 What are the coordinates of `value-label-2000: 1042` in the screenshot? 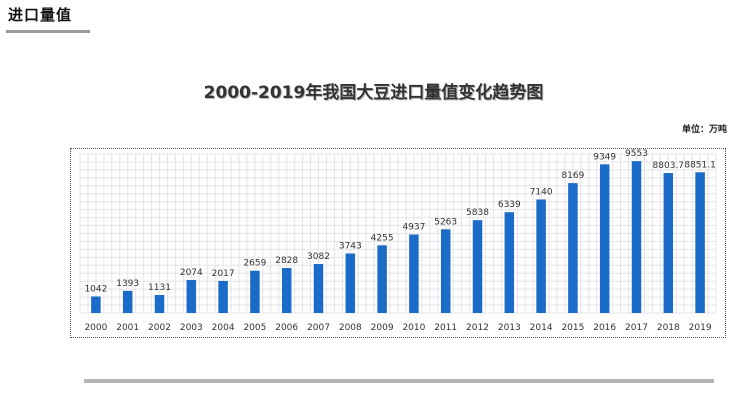 It's located at (95, 289).